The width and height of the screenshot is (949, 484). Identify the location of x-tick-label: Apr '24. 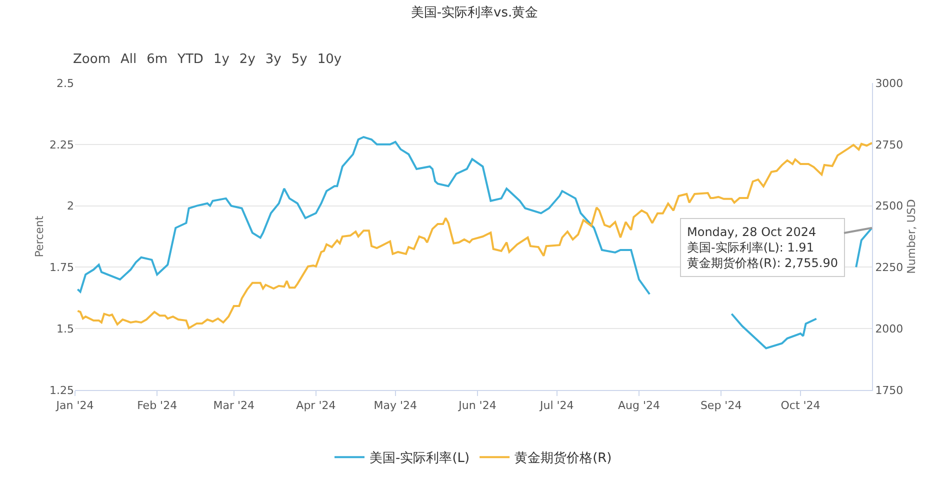
(316, 405).